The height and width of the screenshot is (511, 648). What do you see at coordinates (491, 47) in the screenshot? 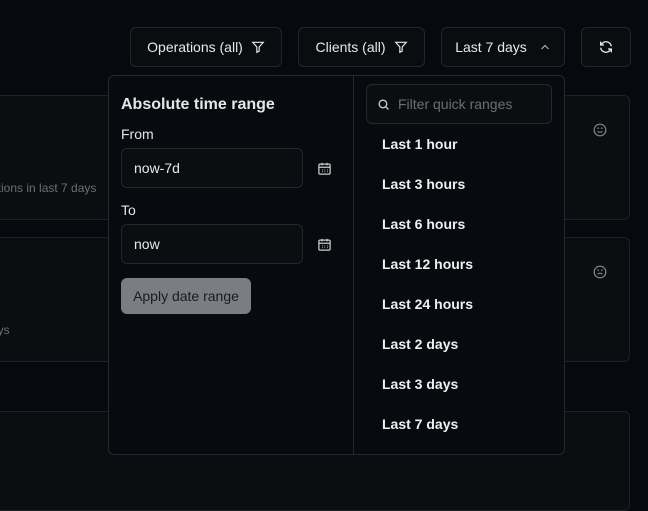
I see `time-range-label: Last 7 days` at bounding box center [491, 47].